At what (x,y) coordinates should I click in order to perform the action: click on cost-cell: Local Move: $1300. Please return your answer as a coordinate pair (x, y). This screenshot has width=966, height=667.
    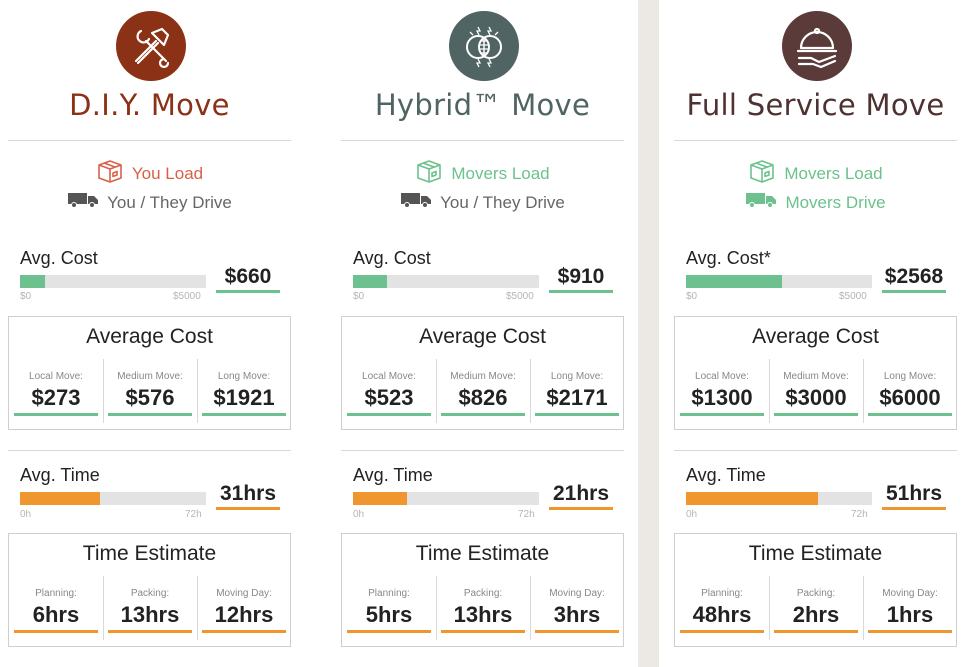
    Looking at the image, I should click on (722, 392).